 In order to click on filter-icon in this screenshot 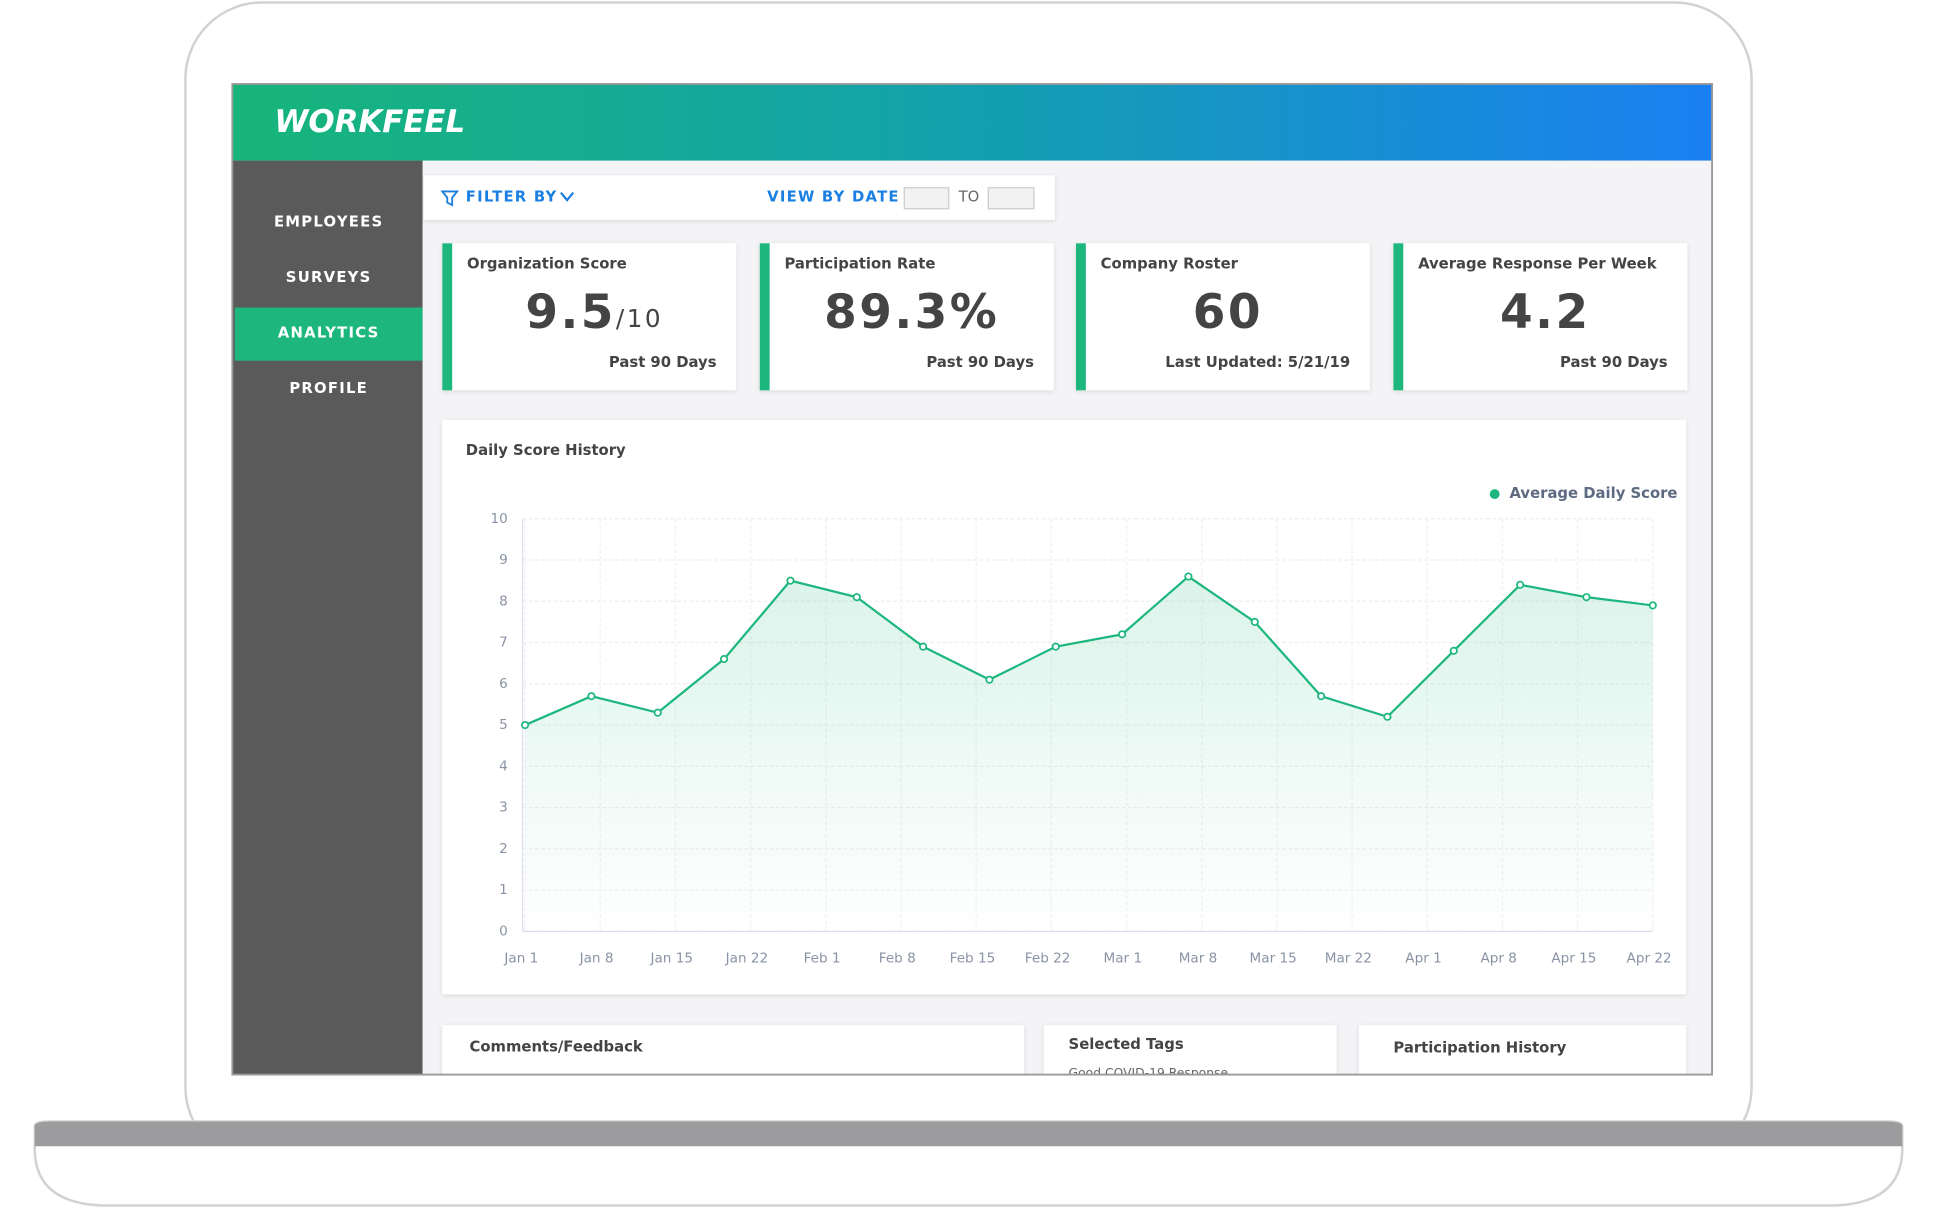, I will do `click(450, 198)`.